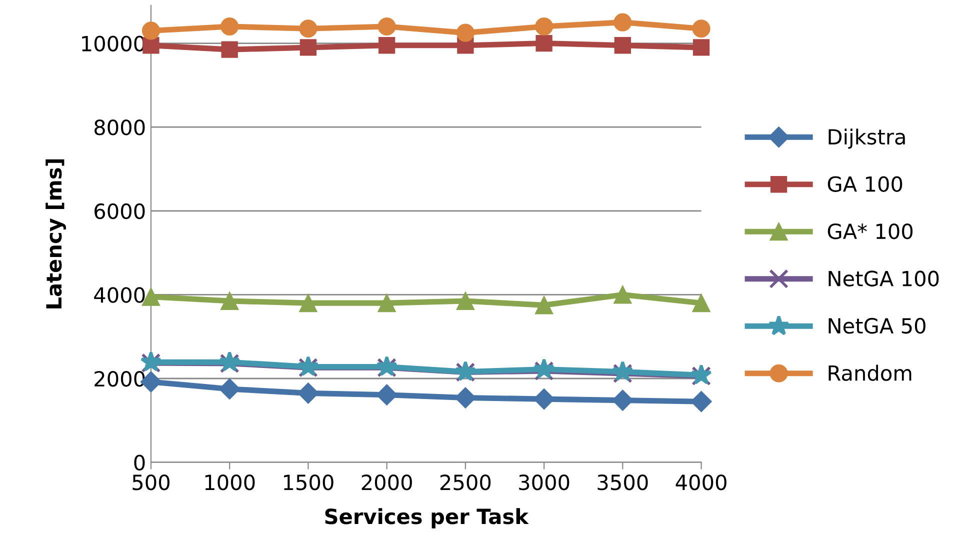 This screenshot has height=557, width=974. Describe the element at coordinates (870, 372) in the screenshot. I see `legend-label: Random` at that location.